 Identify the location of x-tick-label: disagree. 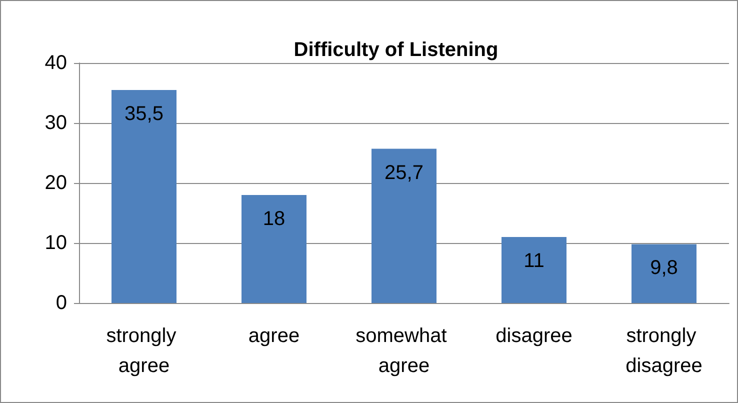
(534, 336).